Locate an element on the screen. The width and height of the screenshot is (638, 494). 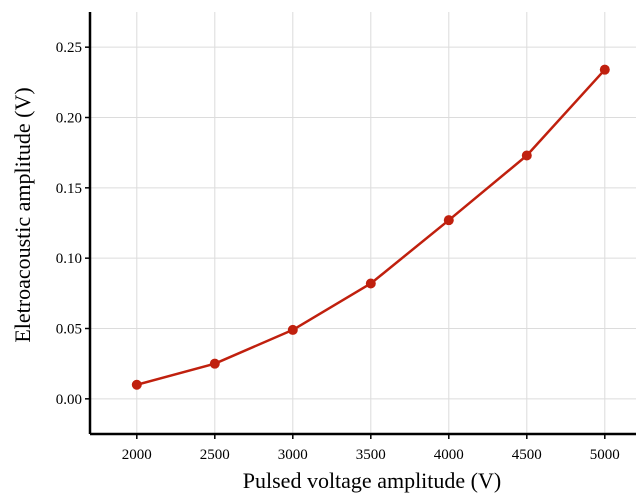
x-tick-label: 5000 is located at coordinates (605, 455).